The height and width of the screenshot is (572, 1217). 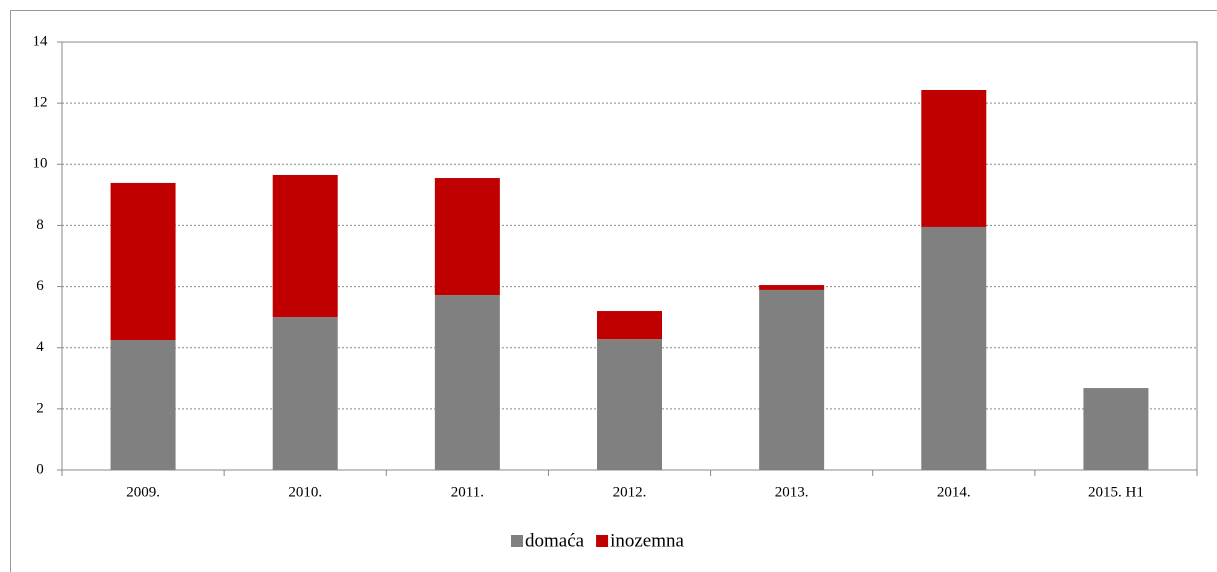 I want to click on legend-label: inozemna, so click(x=647, y=540).